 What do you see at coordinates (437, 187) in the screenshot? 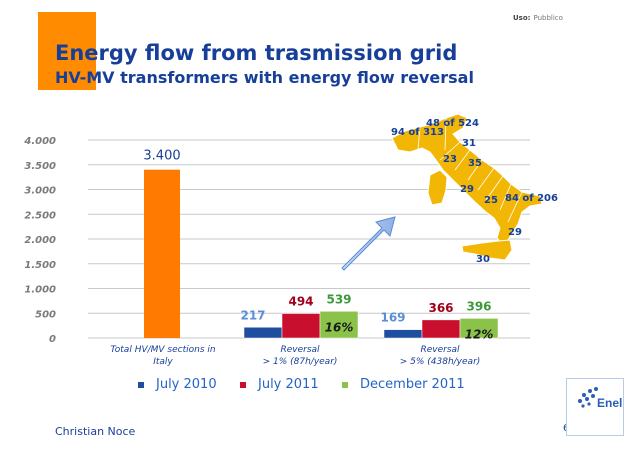
I see `sardinia-shape` at bounding box center [437, 187].